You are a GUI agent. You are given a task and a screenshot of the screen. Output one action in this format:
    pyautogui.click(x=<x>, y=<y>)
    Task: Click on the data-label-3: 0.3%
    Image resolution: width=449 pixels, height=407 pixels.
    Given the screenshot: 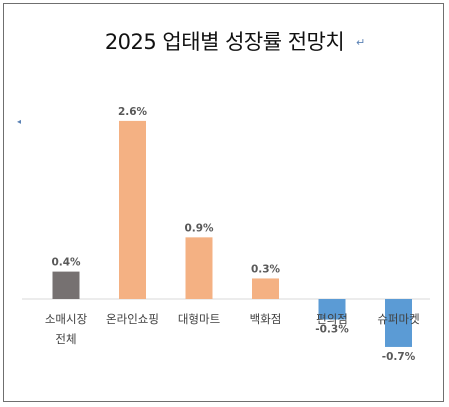 What is the action you would take?
    pyautogui.click(x=266, y=269)
    